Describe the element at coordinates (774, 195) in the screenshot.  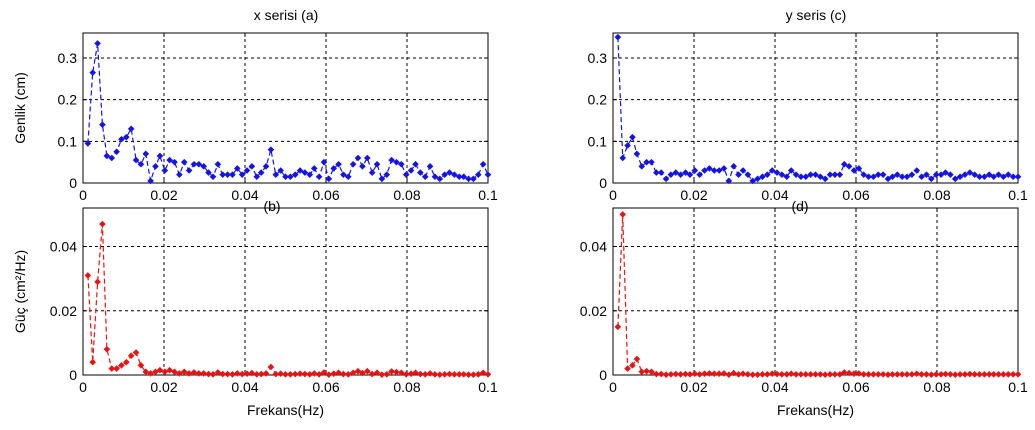
I see `x-tick-label: 0.04` at that location.